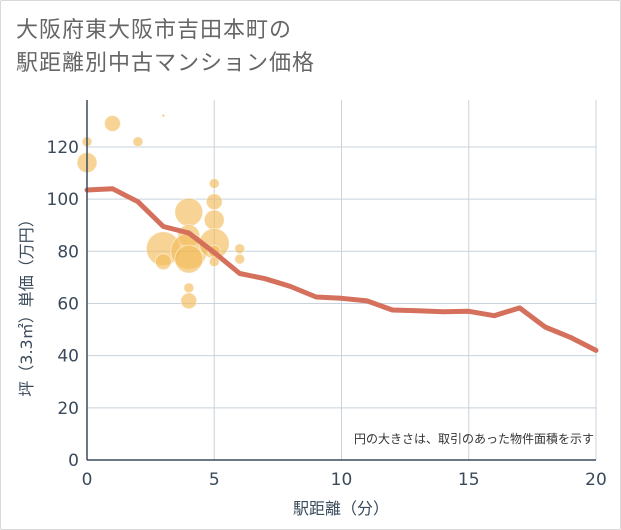 This screenshot has width=621, height=530. I want to click on chart-title-line1: 大阪府東大阪市吉田本町の, so click(154, 30).